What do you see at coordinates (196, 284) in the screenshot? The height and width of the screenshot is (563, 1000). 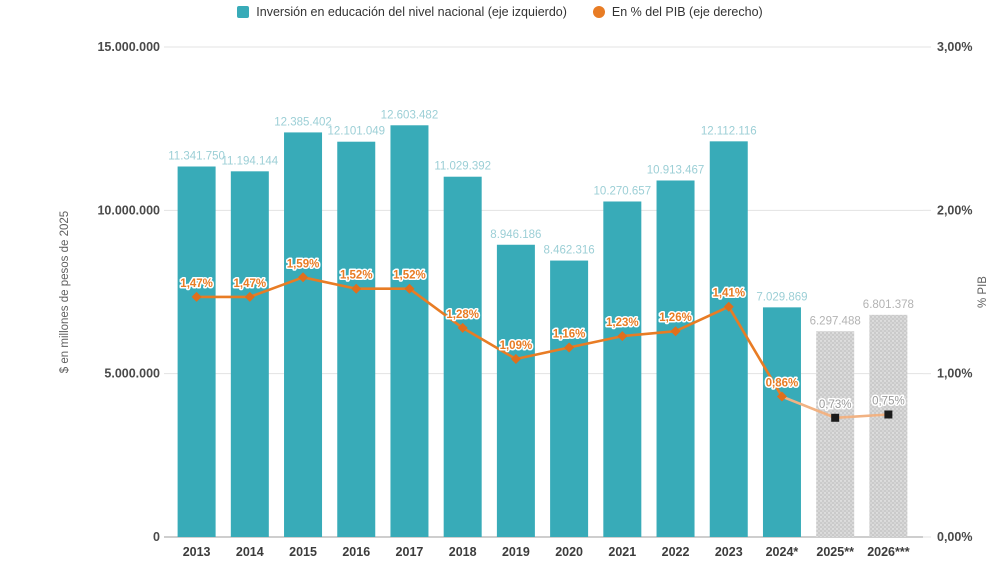 I see `pct-label-2013: 1,47%` at bounding box center [196, 284].